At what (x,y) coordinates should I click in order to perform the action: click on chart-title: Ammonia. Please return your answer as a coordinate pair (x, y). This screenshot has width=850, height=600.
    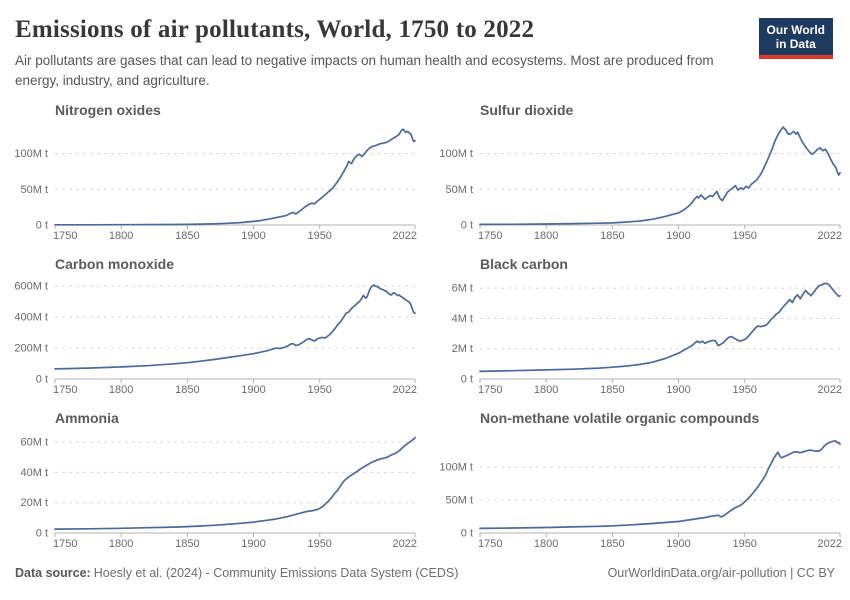
    Looking at the image, I should click on (87, 418).